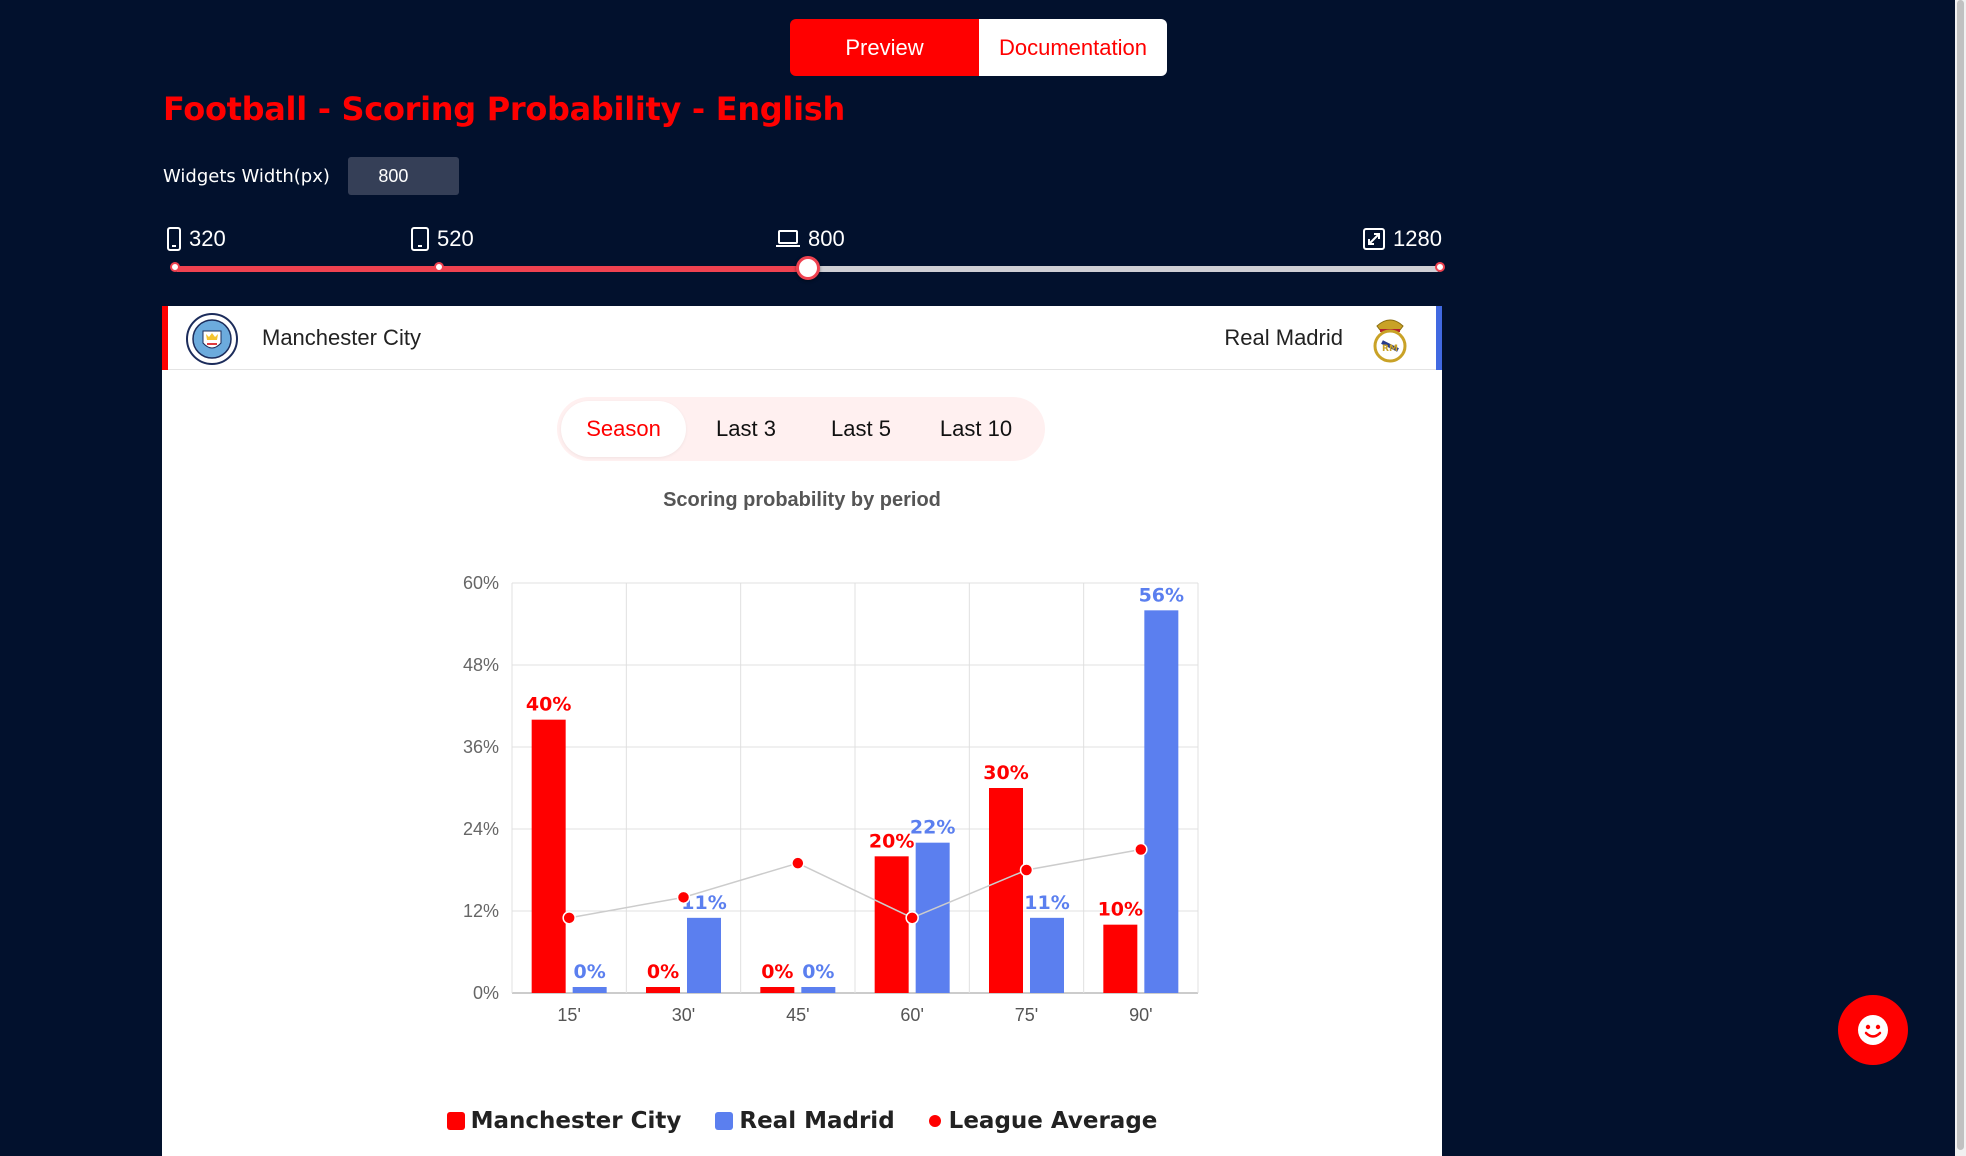  Describe the element at coordinates (724, 1121) in the screenshot. I see `legend-swatch-away` at that location.